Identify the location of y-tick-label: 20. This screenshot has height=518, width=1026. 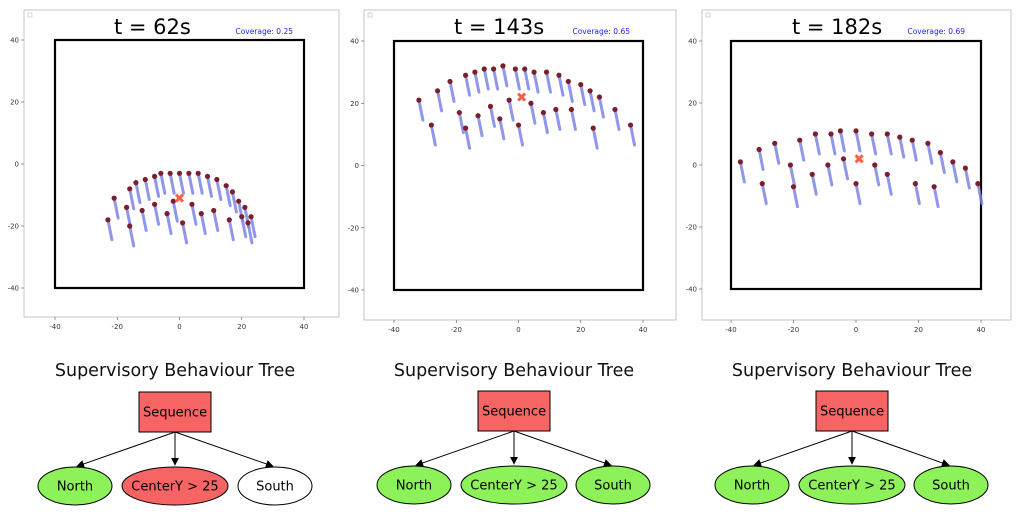
(354, 104).